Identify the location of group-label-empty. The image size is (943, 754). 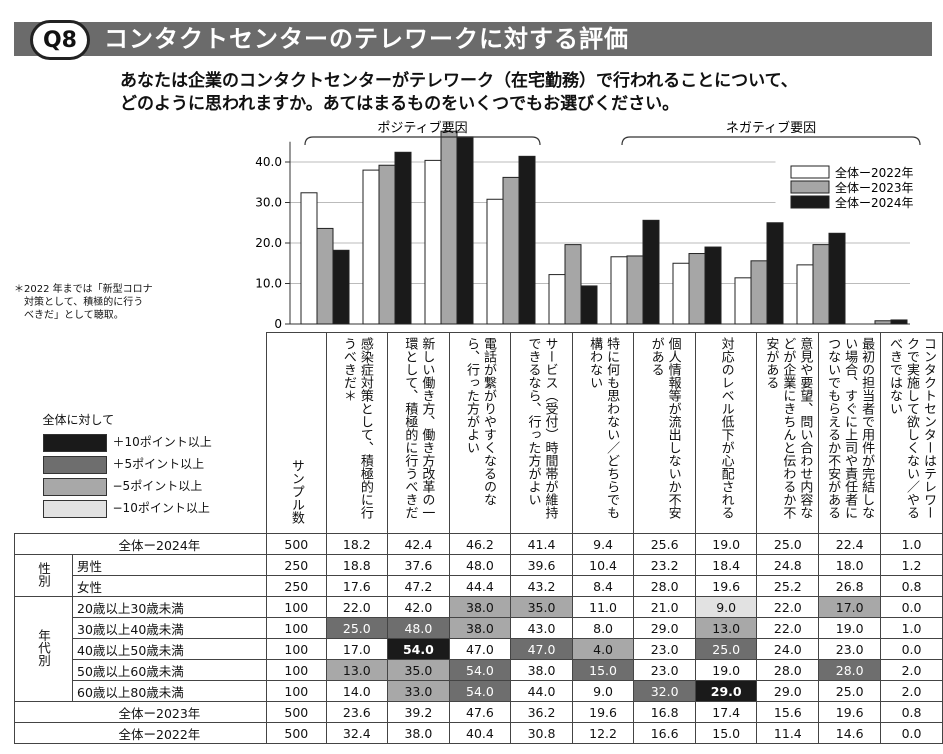
(43, 733).